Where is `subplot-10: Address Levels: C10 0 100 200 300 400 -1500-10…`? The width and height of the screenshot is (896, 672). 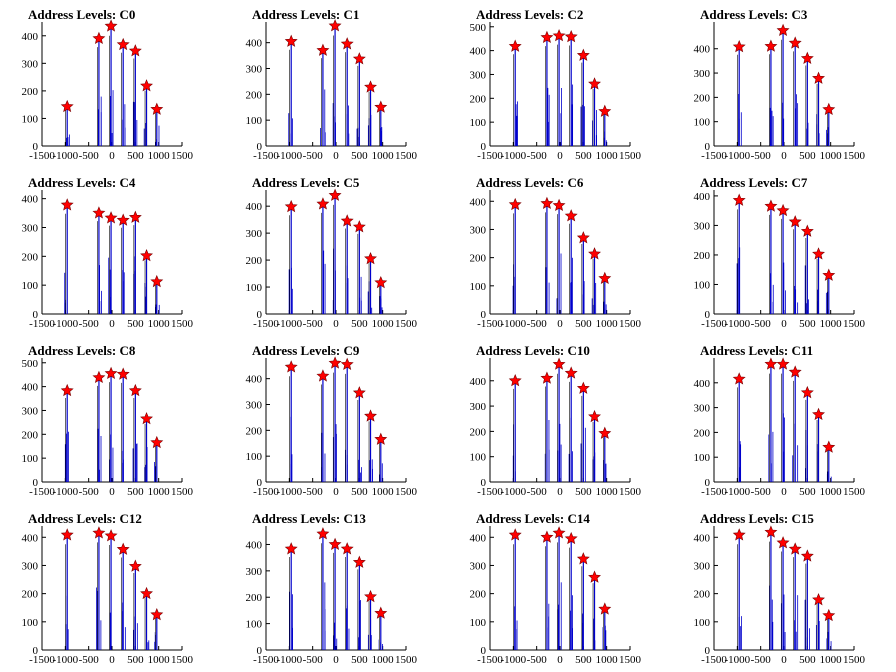
subplot-10: Address Levels: C10 0 100 200 300 400 -1500-10… is located at coordinates (556, 420).